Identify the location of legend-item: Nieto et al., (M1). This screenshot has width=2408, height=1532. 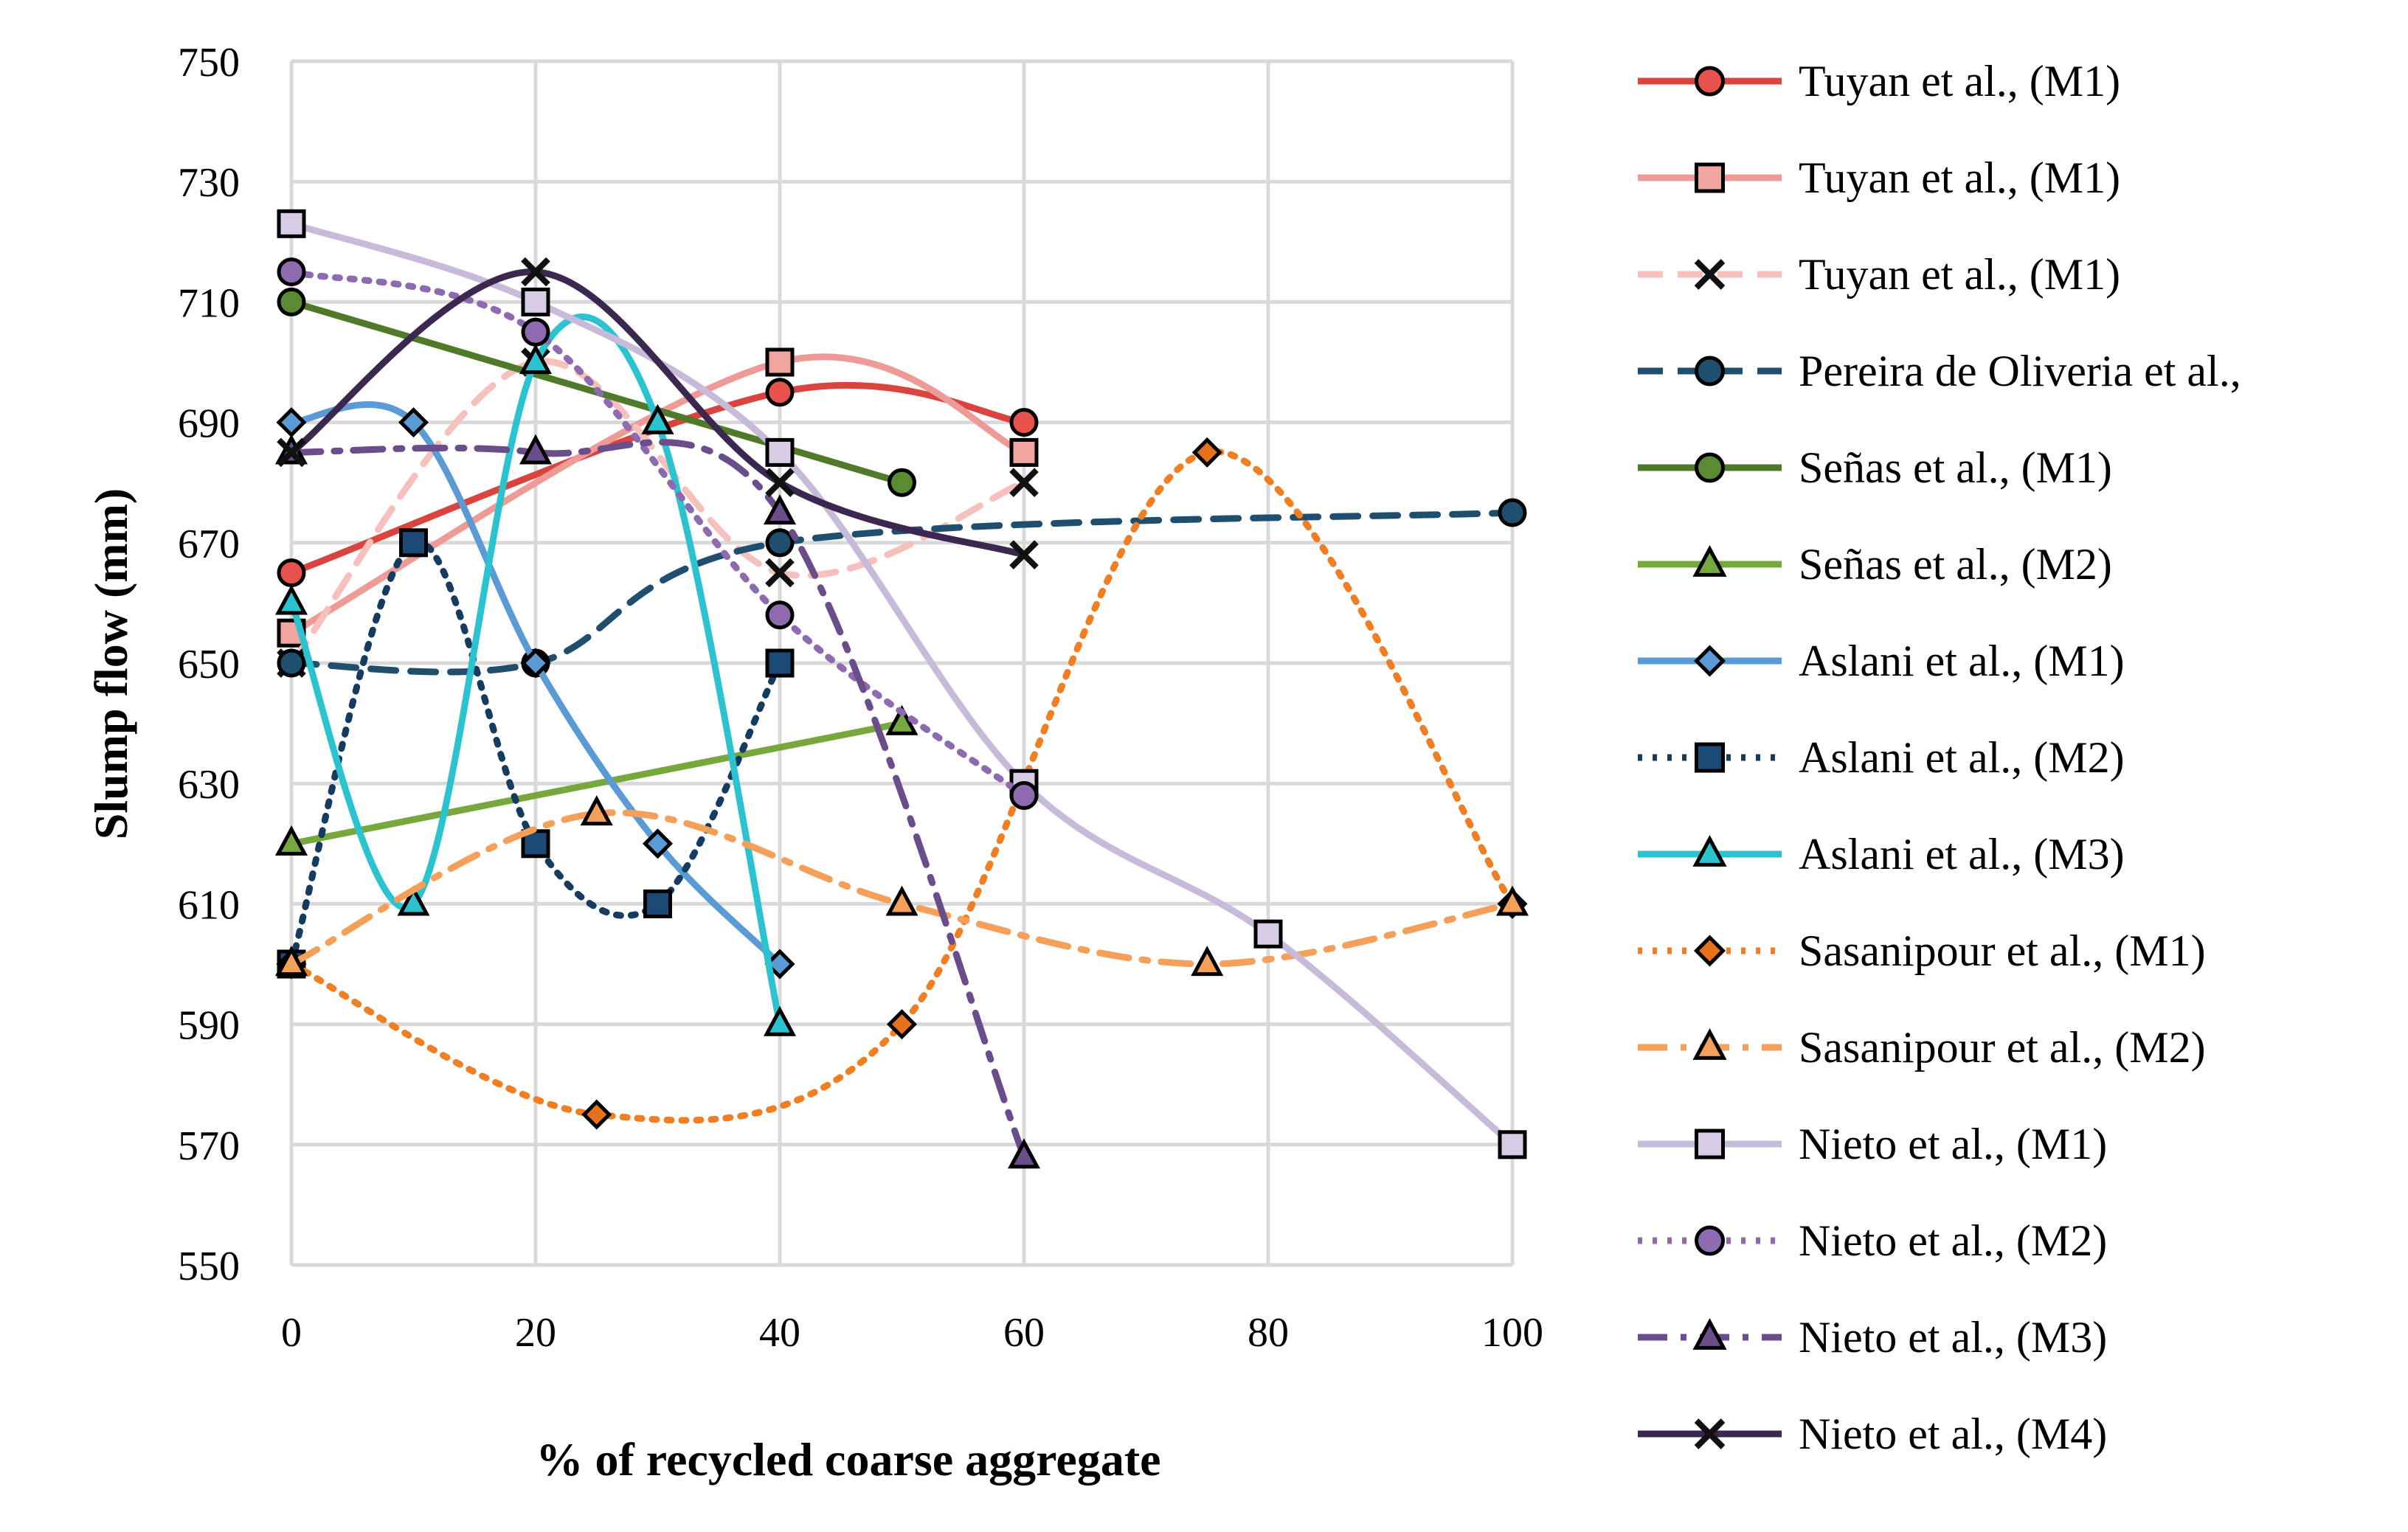
(1872, 1144).